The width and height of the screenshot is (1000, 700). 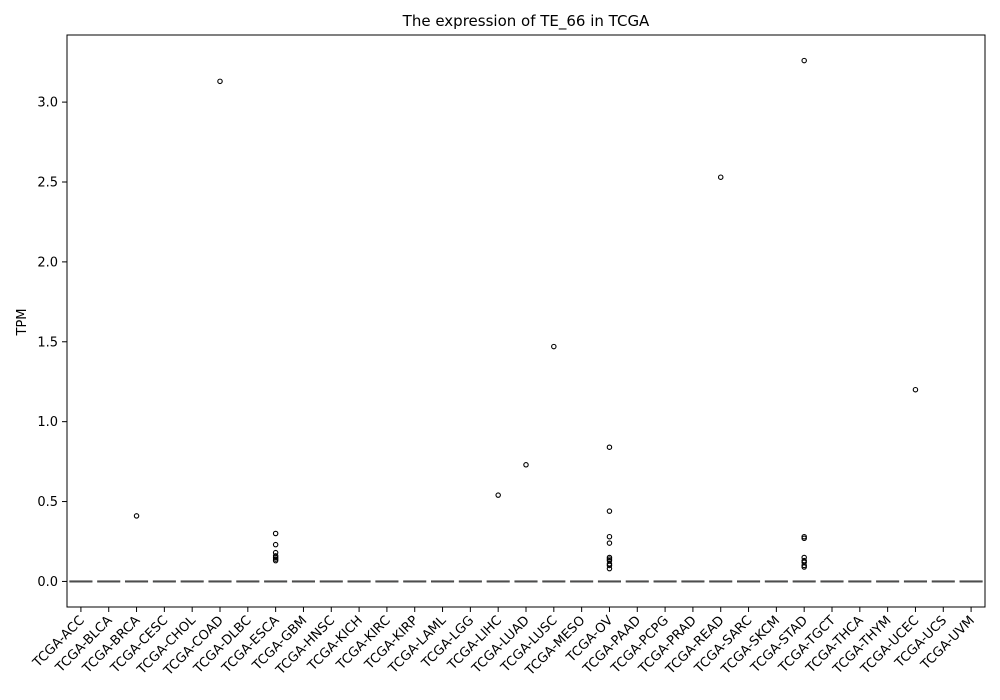 I want to click on y-tick-label: 2.0, so click(x=47, y=262).